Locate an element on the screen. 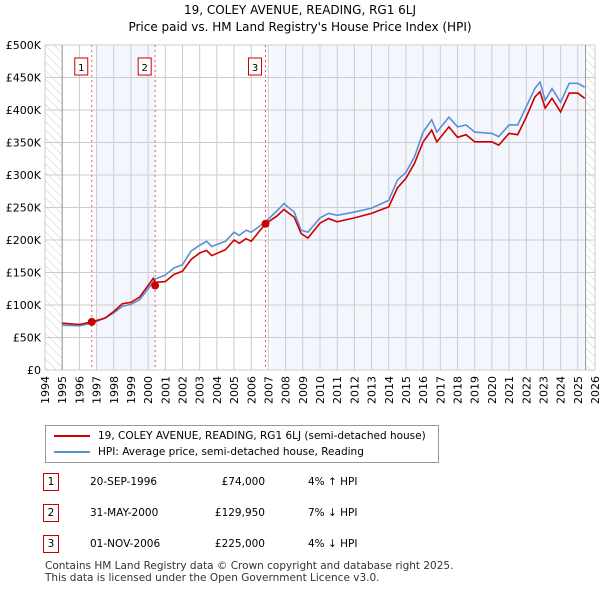 The image size is (600, 590). x-tick-label: 1997 is located at coordinates (97, 390).